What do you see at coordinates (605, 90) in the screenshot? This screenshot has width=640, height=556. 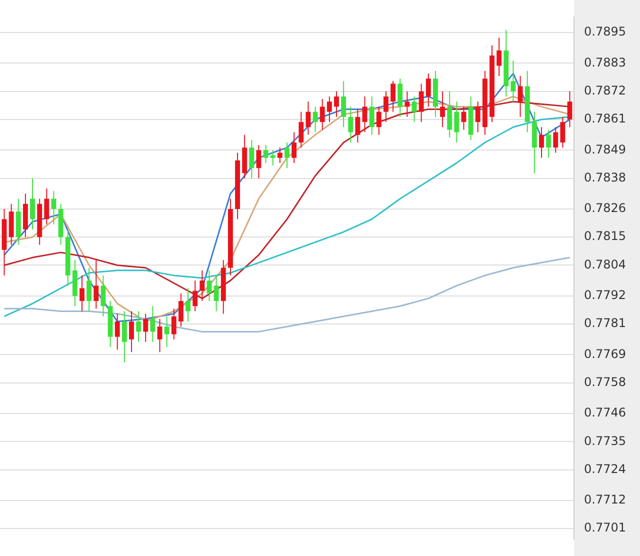 I see `y-tick-label: 0.7872` at bounding box center [605, 90].